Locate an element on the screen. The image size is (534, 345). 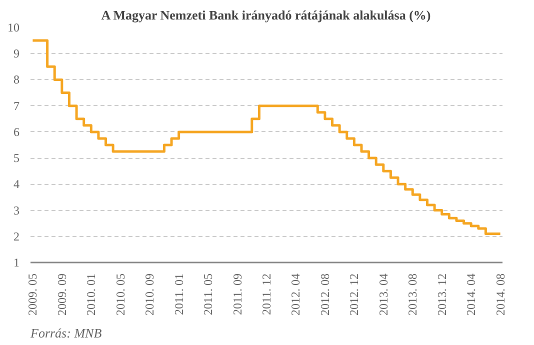
x-tick-label: 2010. 05 is located at coordinates (120, 295).